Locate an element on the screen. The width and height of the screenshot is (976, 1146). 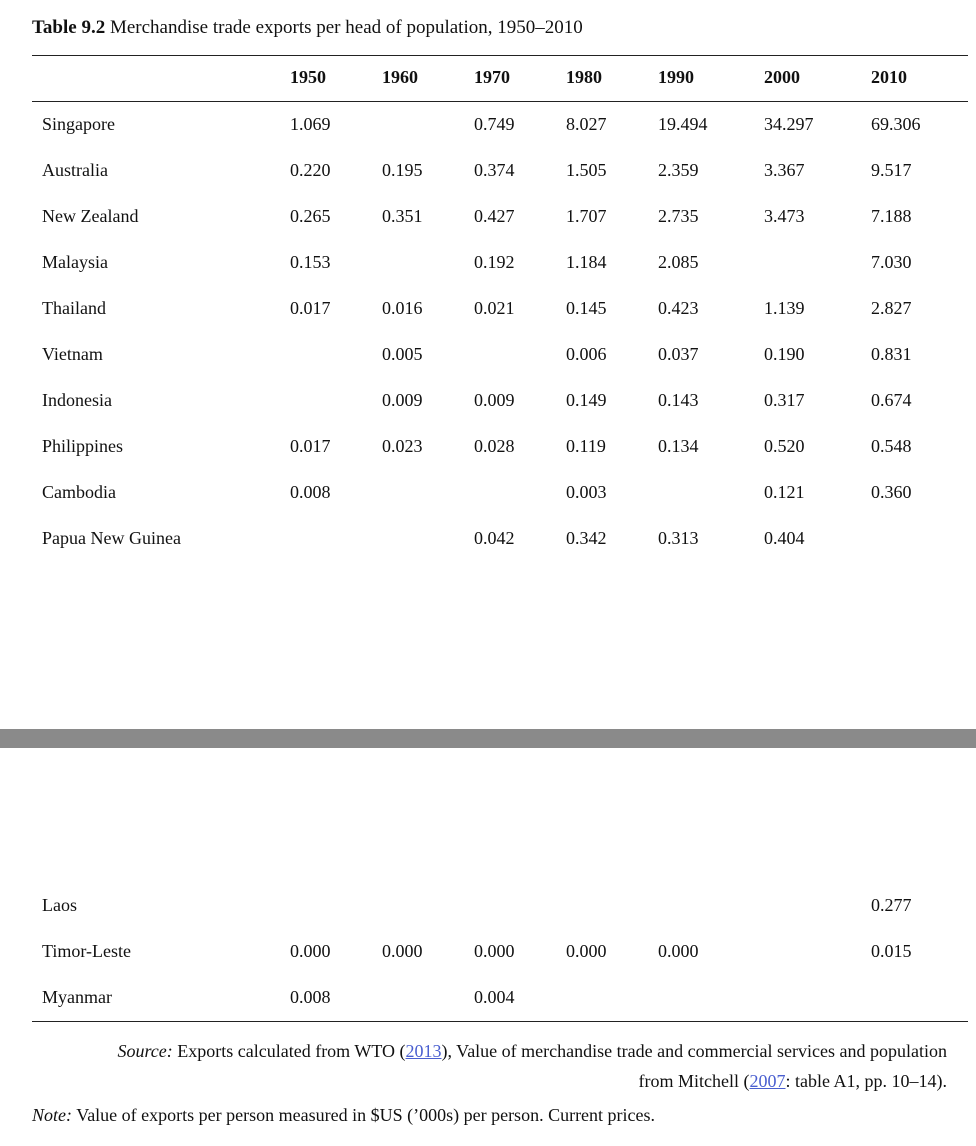
table-row: Laos 0.277 is located at coordinates (488, 907).